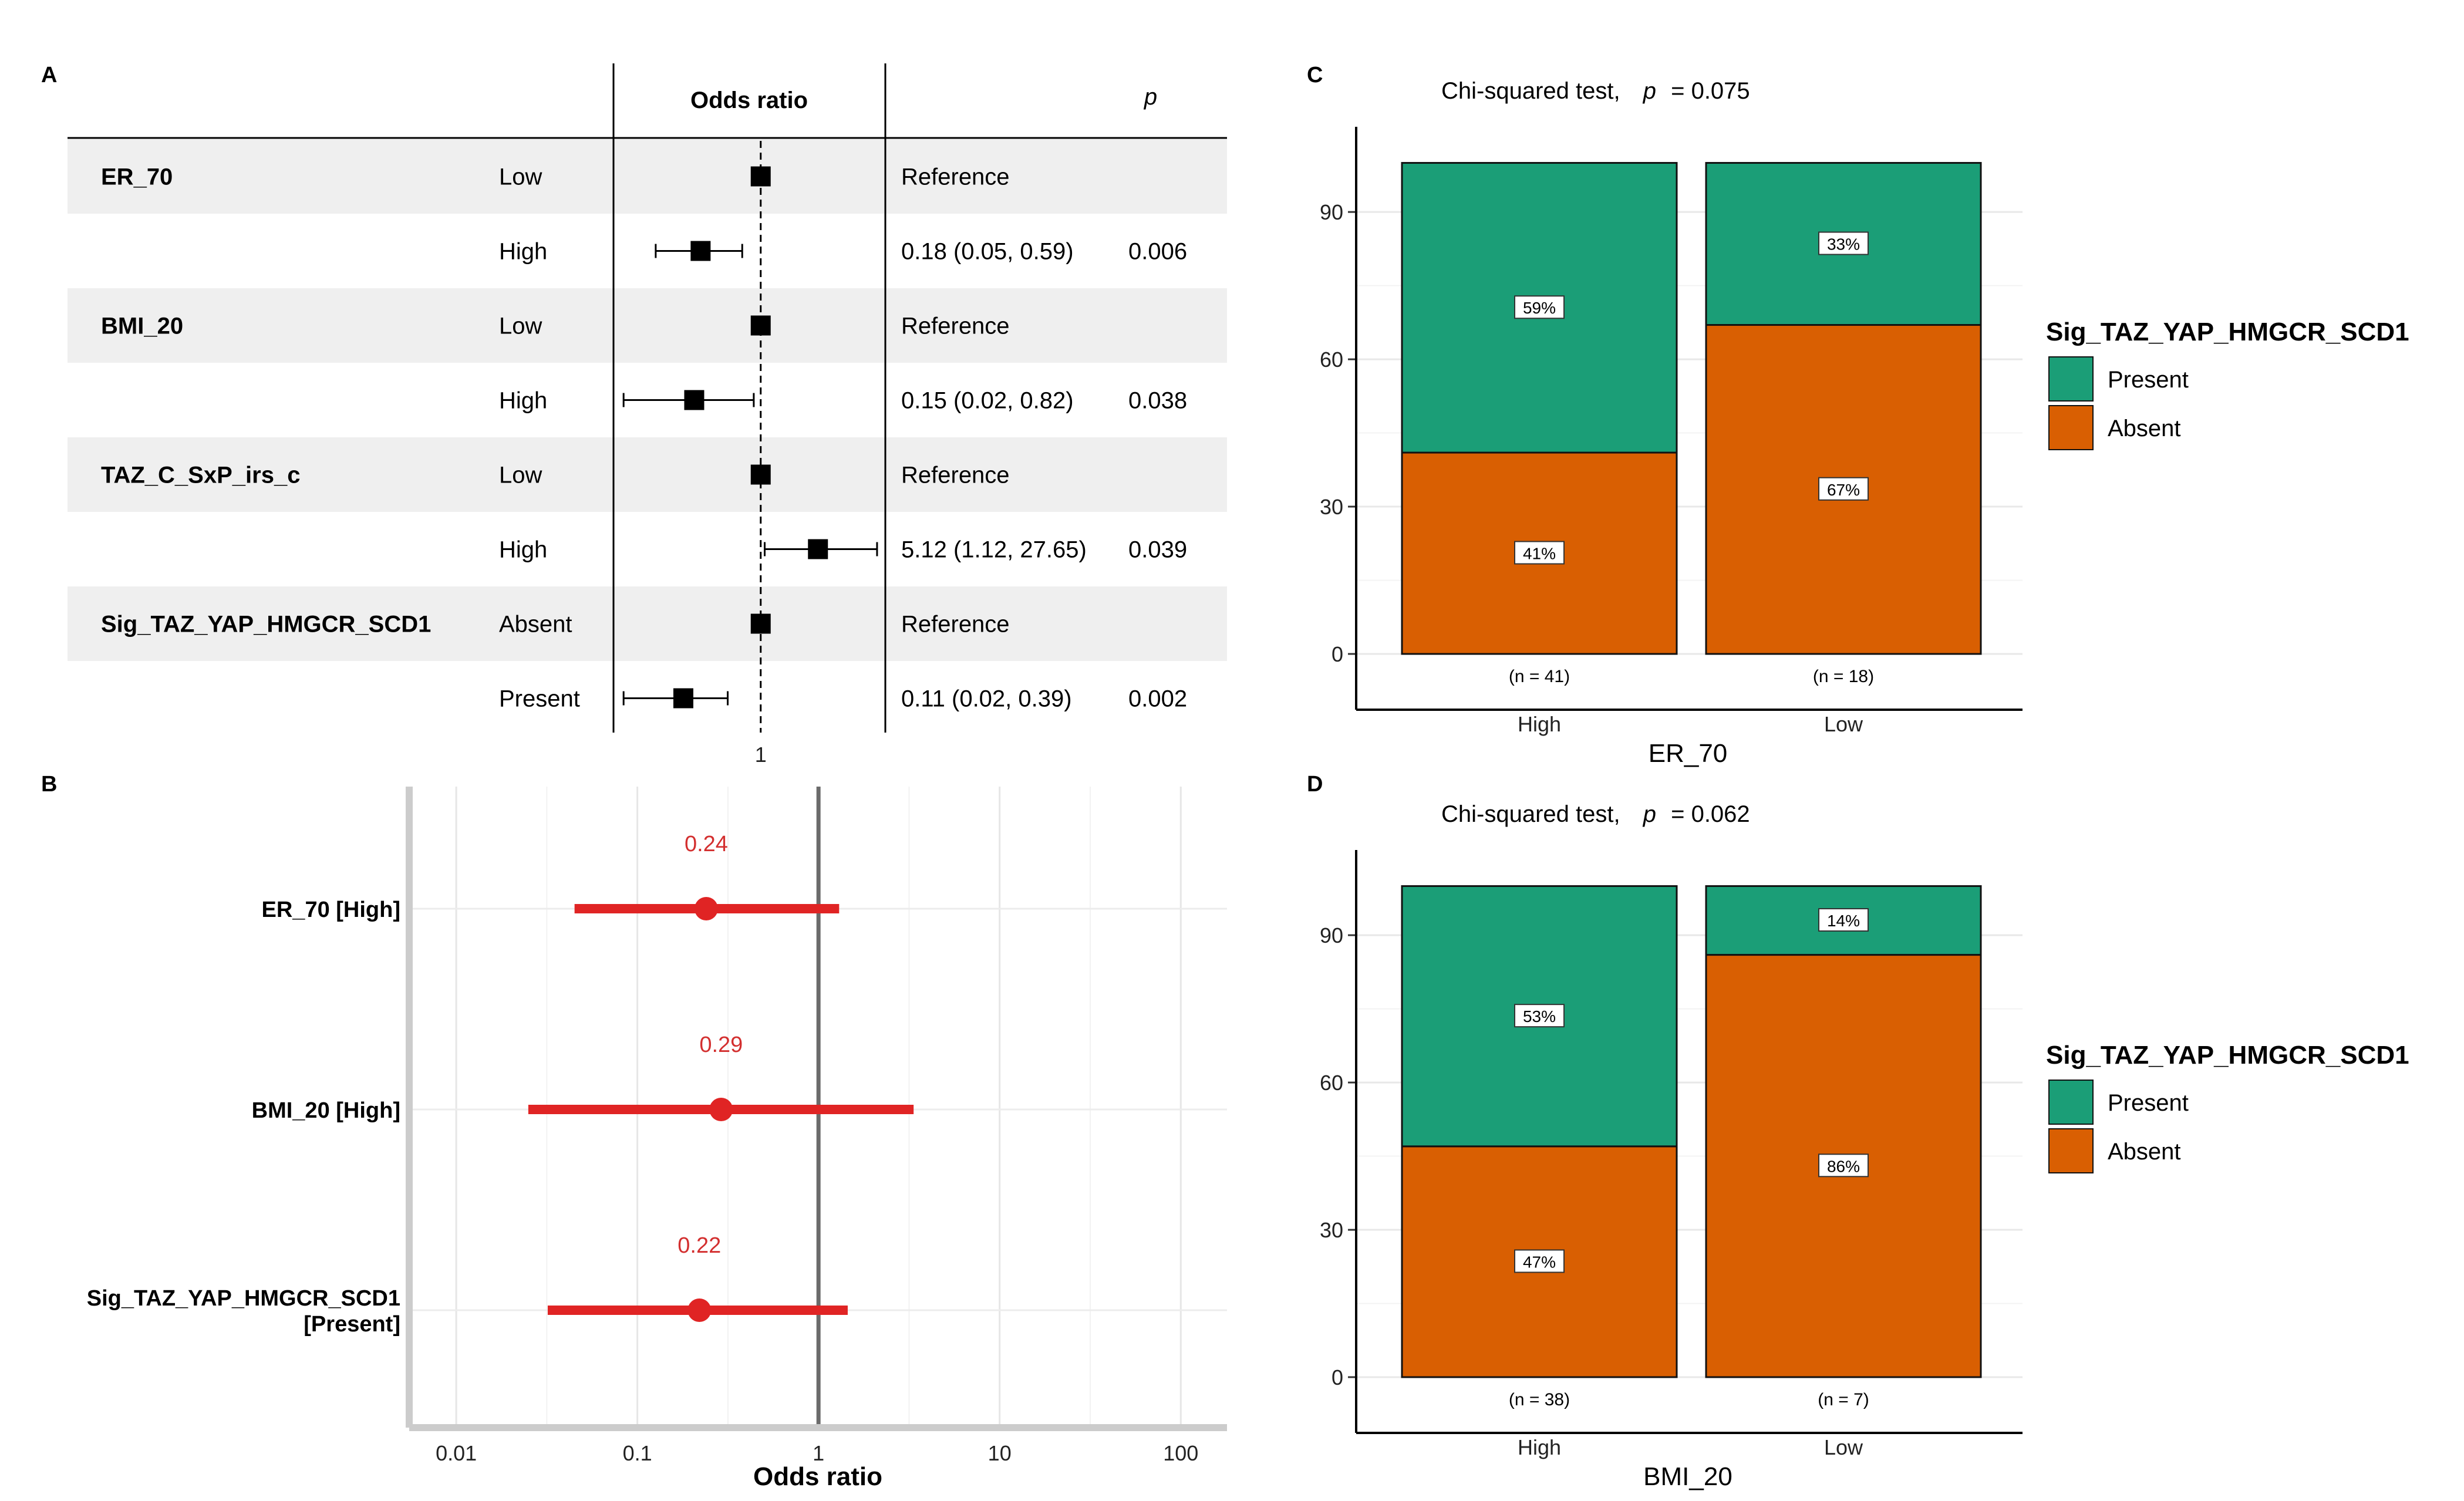 This screenshot has height=1501, width=2464. I want to click on legend-swatch-present, so click(2071, 379).